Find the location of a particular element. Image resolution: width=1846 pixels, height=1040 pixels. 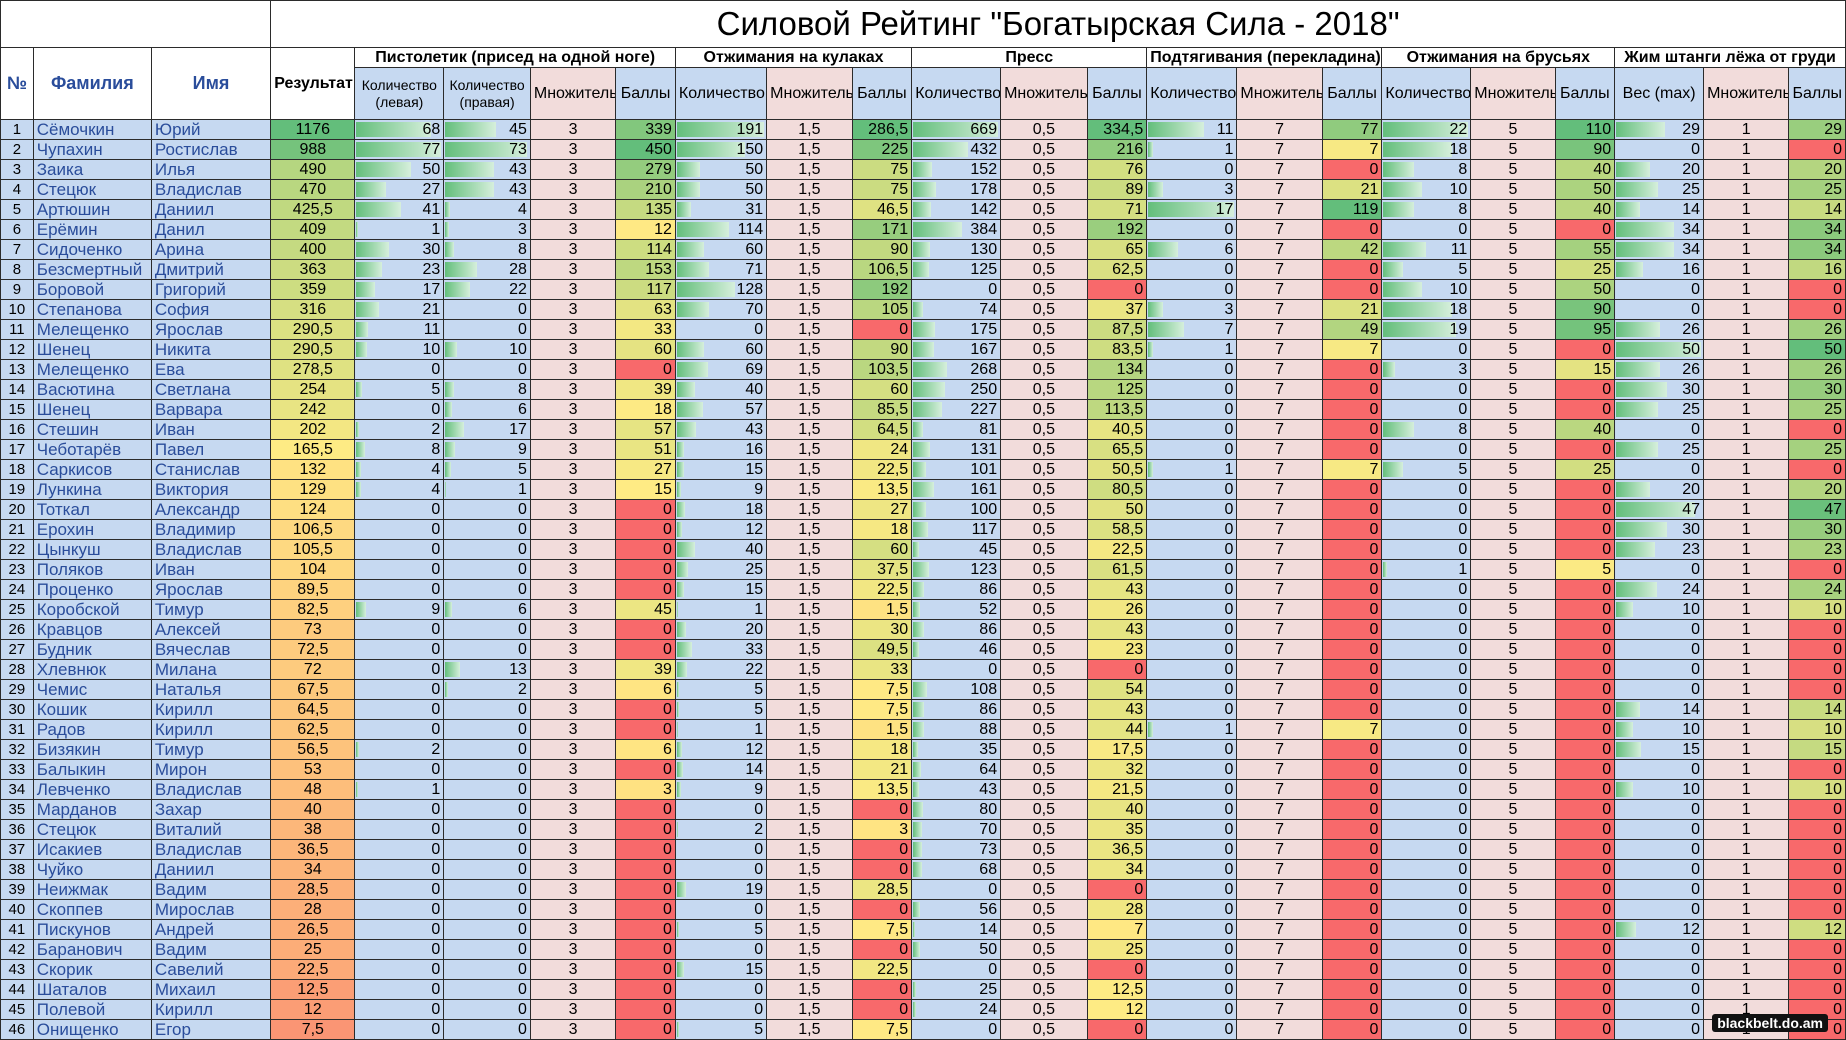

row-number: 42 is located at coordinates (17, 950).